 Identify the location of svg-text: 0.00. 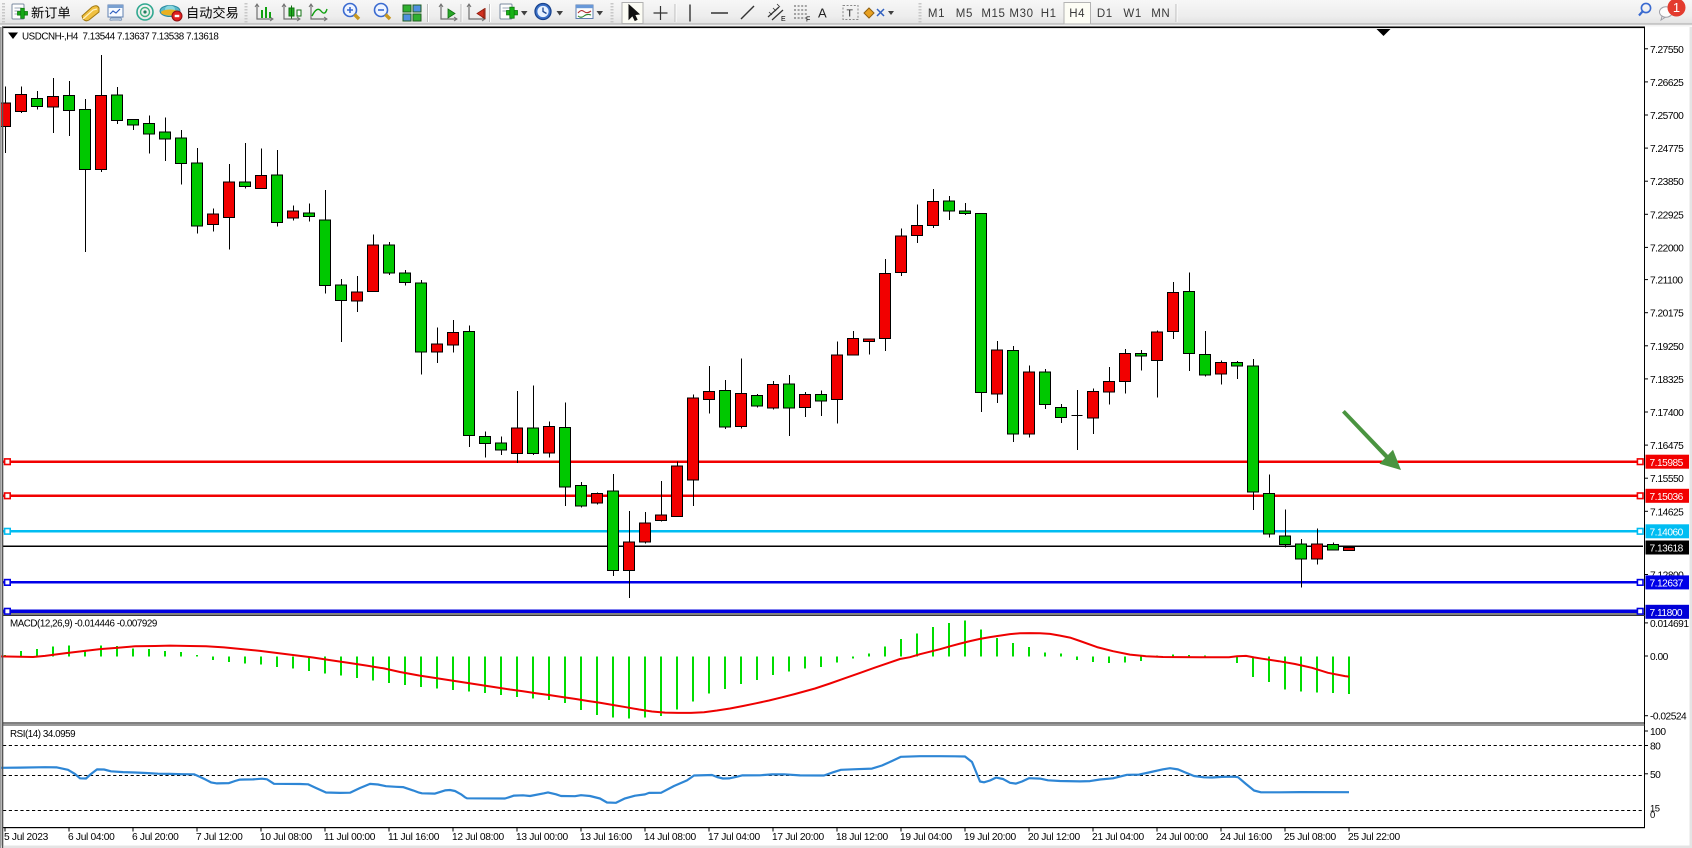
(1659, 657).